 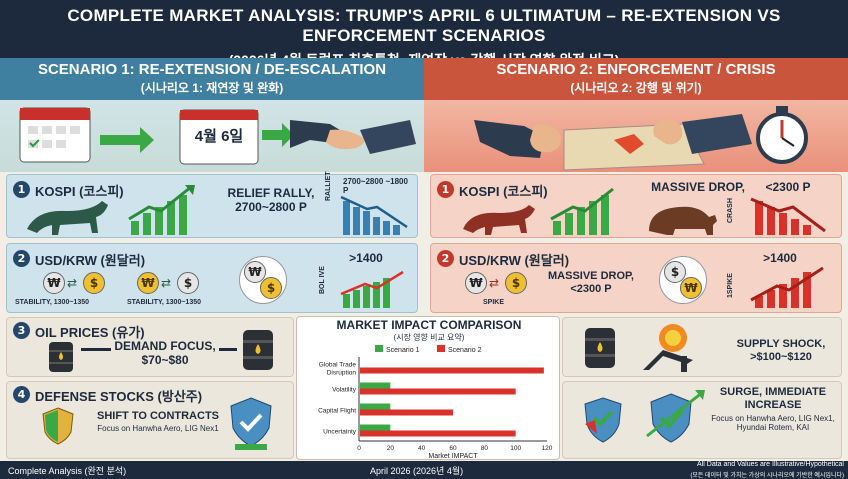 What do you see at coordinates (119, 396) in the screenshot?
I see `defense-label: DEFENSE STOCKS (방산주)` at bounding box center [119, 396].